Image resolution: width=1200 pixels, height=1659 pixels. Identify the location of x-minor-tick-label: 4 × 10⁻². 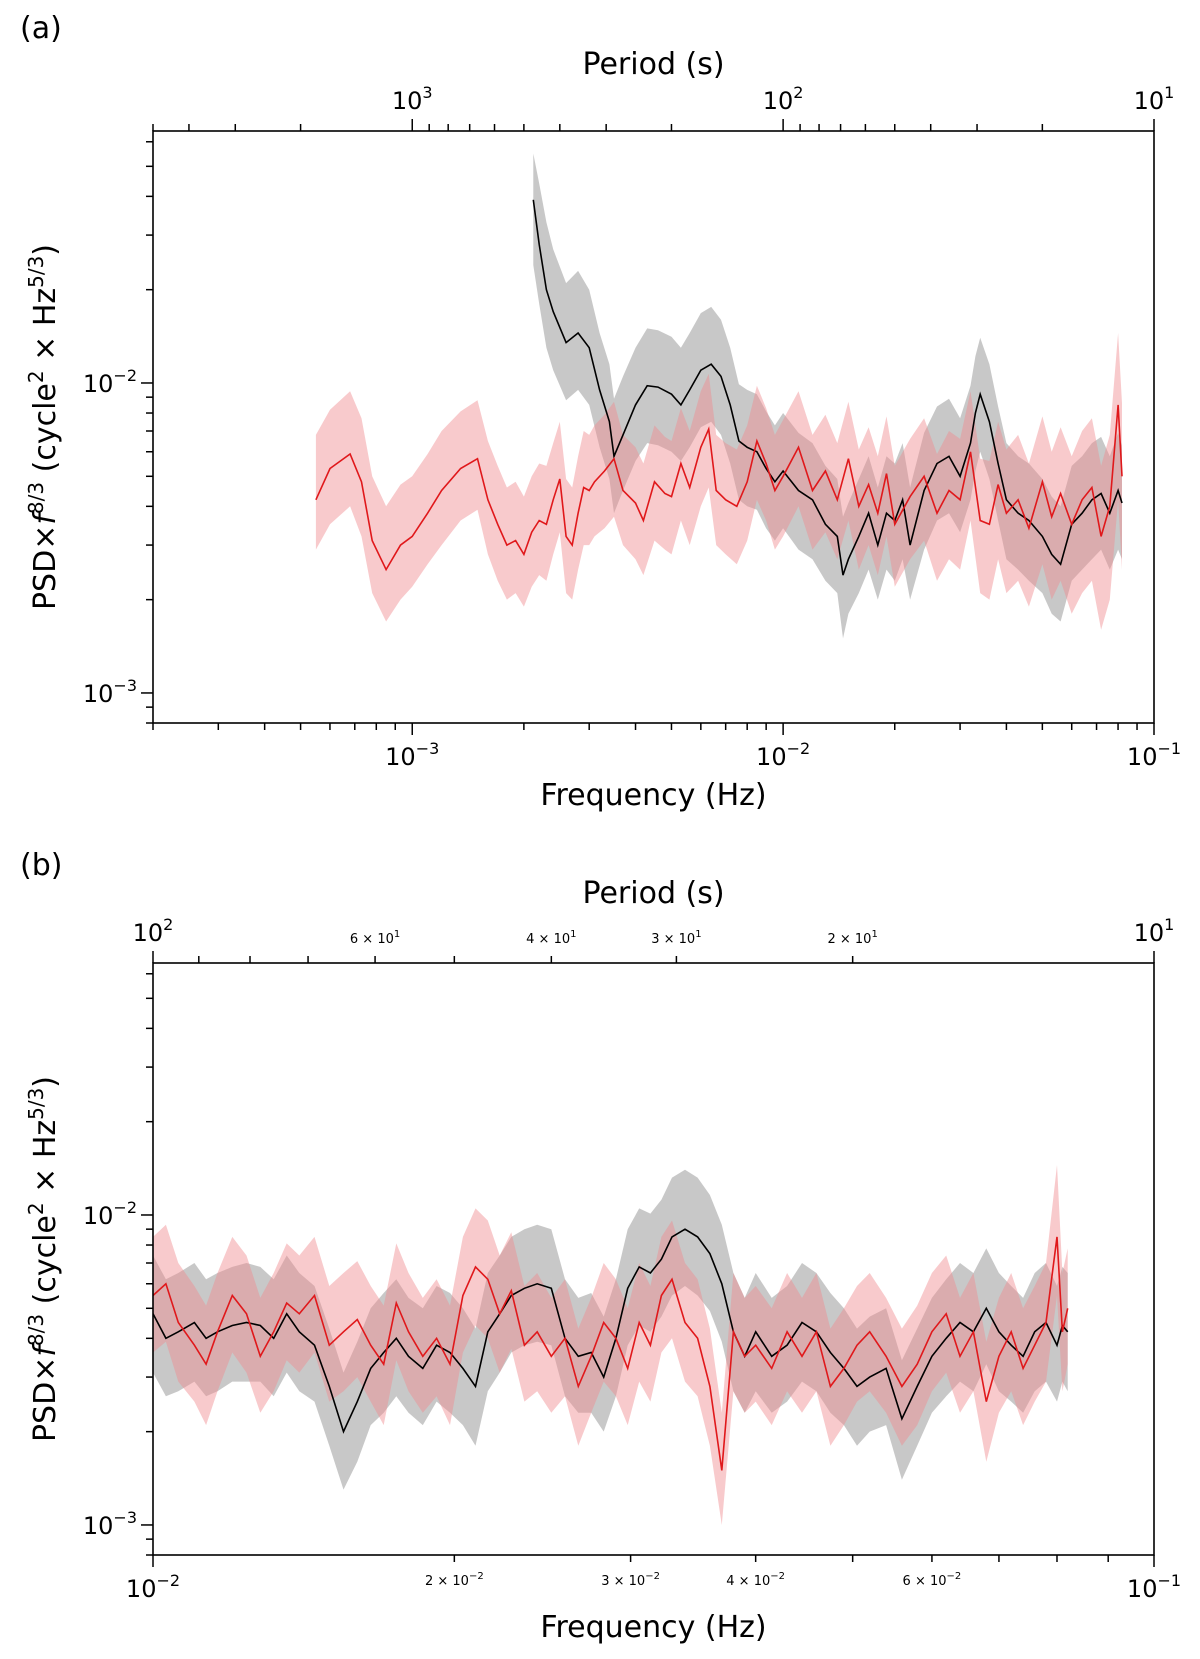
(755, 1580).